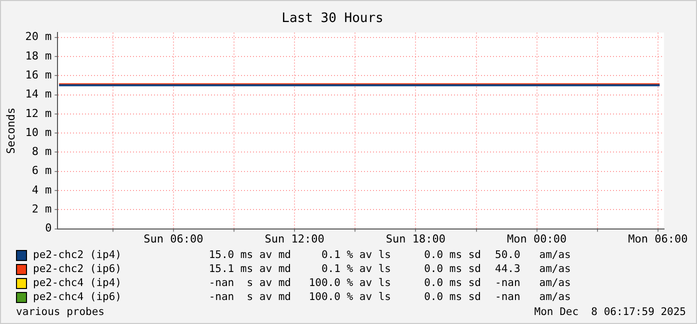 This screenshot has height=324, width=697. Describe the element at coordinates (42, 171) in the screenshot. I see `y-tick-label: 6 m` at that location.